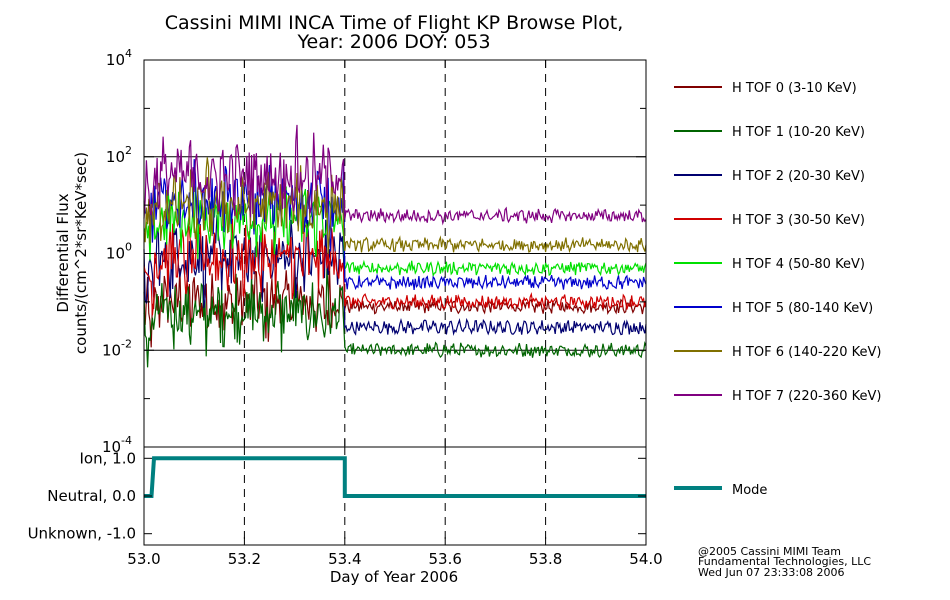 The width and height of the screenshot is (950, 600). Describe the element at coordinates (344, 559) in the screenshot. I see `bottom-xtick-label: 53.4` at that location.